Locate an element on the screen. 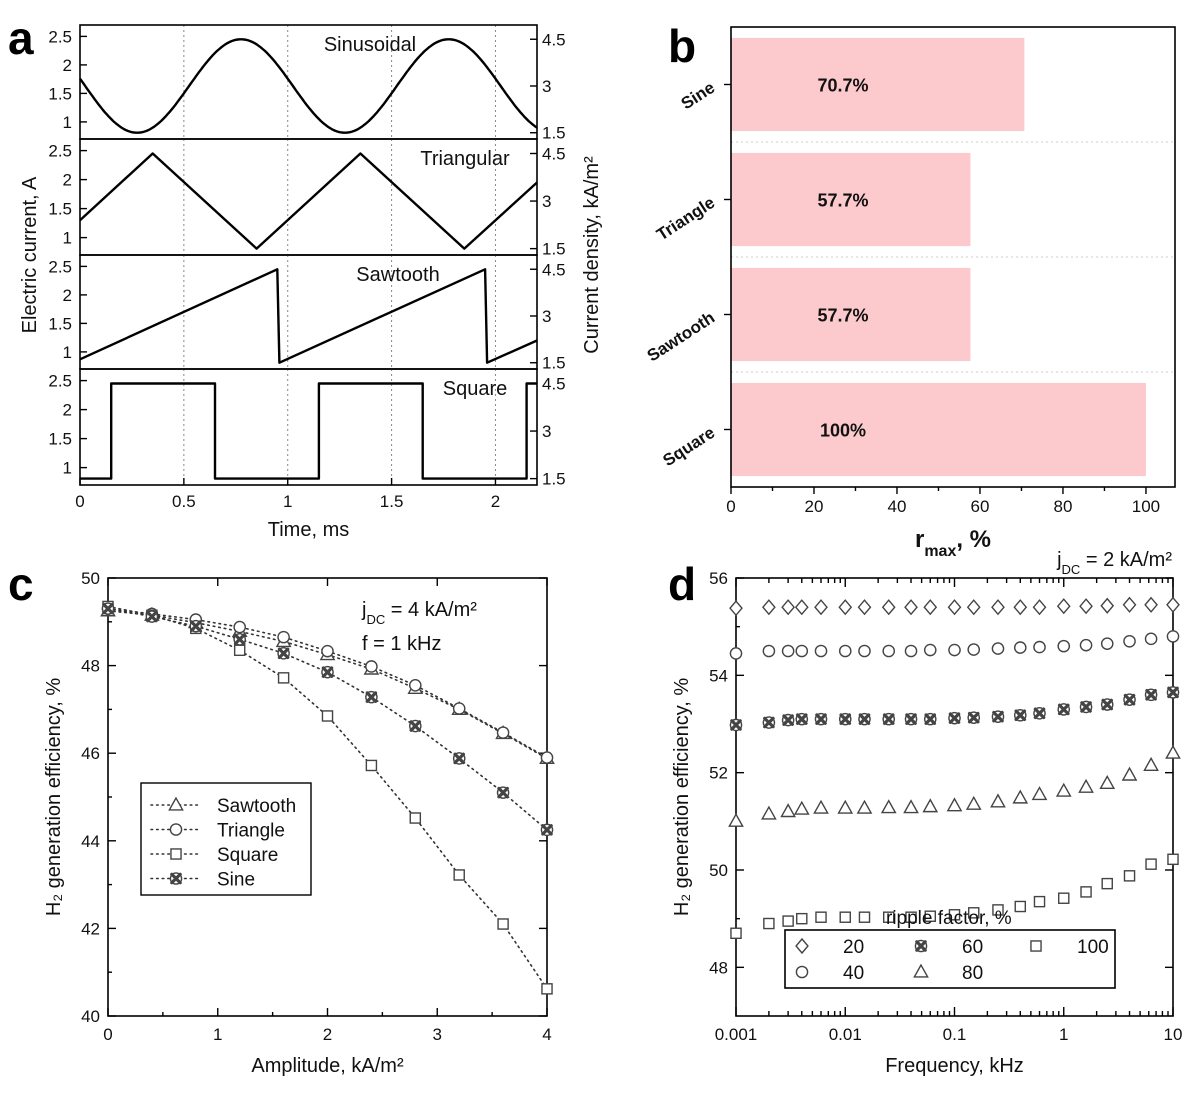 The width and height of the screenshot is (1200, 1100). annotation-jdc: jDC = 2 kA/m² is located at coordinates (1114, 563).